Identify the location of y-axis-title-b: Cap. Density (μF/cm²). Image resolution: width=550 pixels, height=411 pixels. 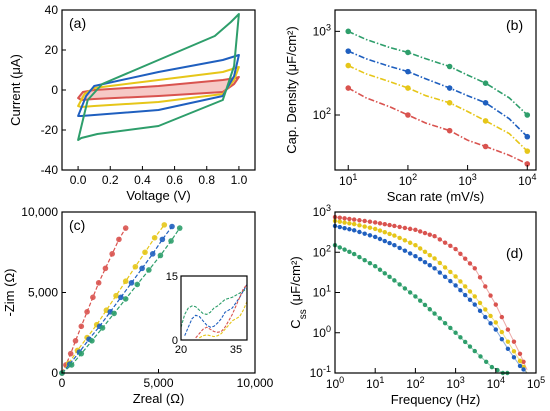
(291, 89).